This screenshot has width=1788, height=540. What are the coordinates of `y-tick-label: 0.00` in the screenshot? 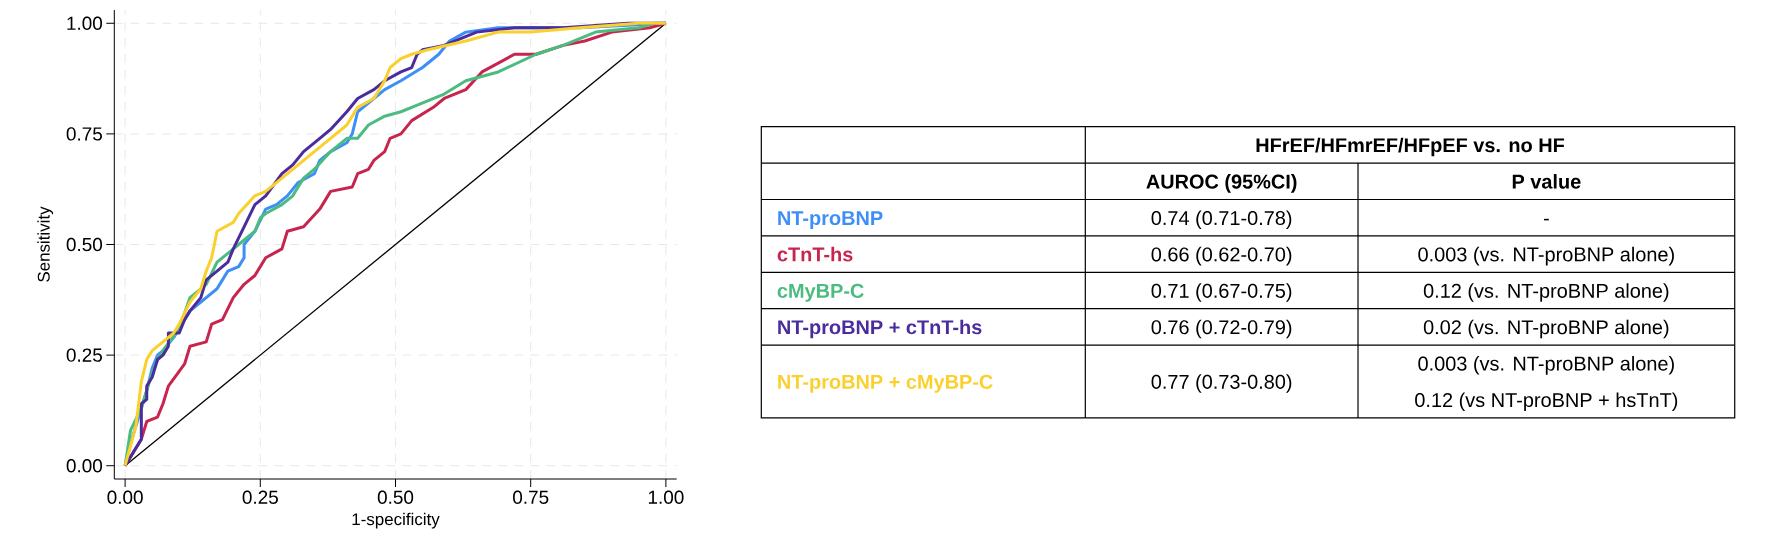 It's located at (84, 466).